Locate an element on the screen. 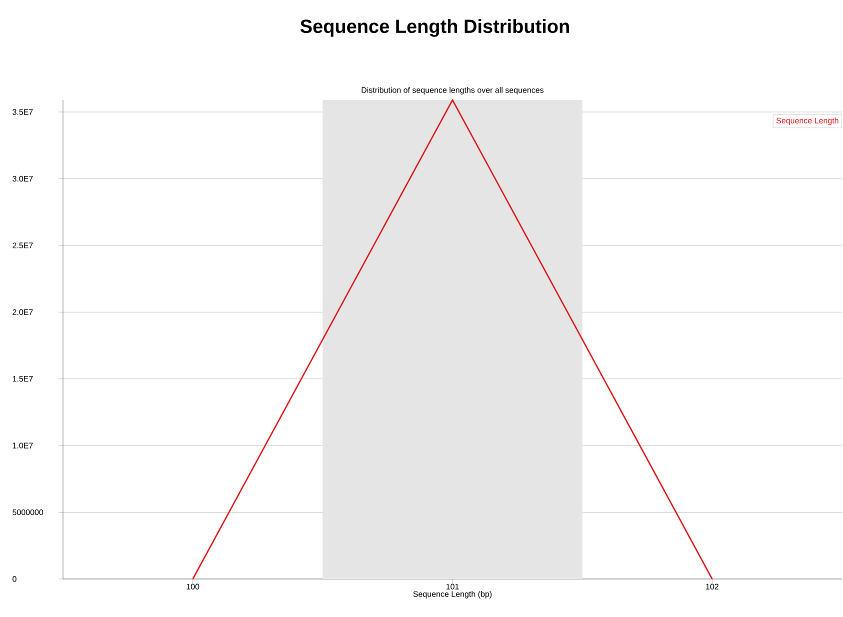 The height and width of the screenshot is (617, 843). y-tick-label: 1.5E7 is located at coordinates (22, 379).